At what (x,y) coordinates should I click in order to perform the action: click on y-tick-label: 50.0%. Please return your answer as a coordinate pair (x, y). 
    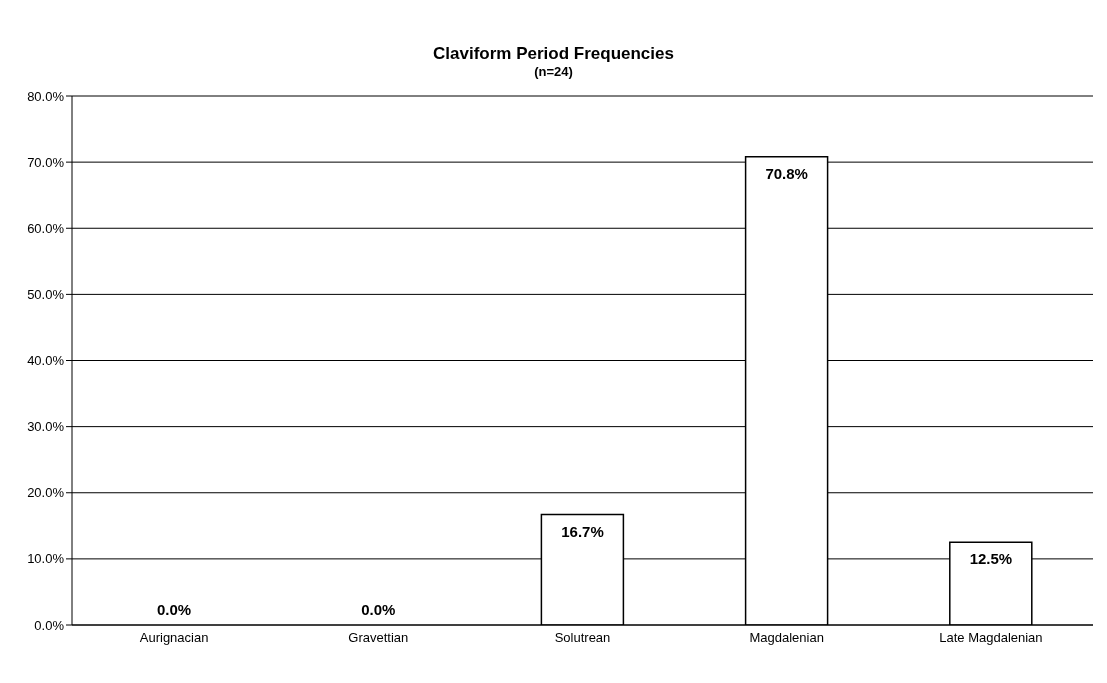
    Looking at the image, I should click on (46, 294).